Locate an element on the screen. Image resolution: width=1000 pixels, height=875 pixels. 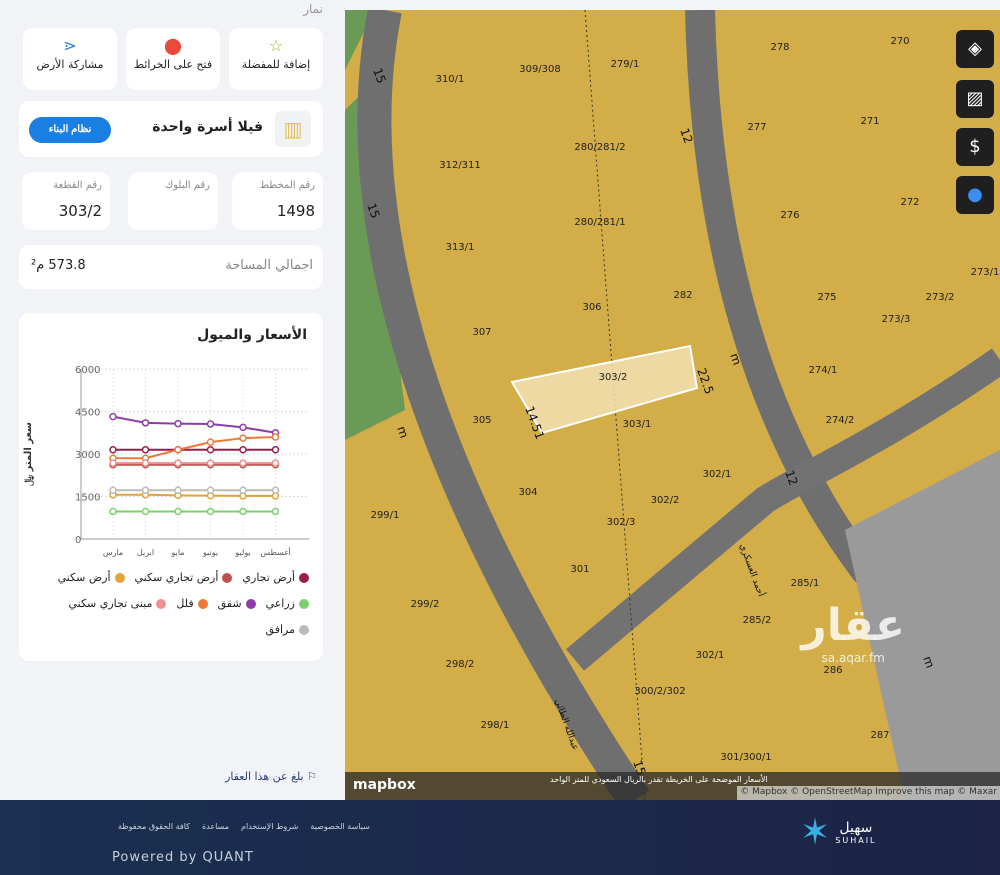
parcel-label: 303/2 is located at coordinates (613, 377).